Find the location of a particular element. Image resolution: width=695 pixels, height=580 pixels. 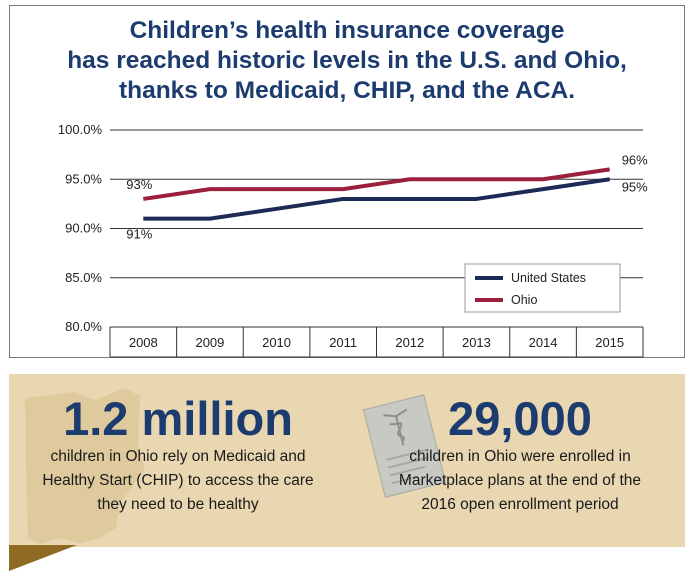

stat-description-line: Marketplace plans at the end of the is located at coordinates (520, 480).